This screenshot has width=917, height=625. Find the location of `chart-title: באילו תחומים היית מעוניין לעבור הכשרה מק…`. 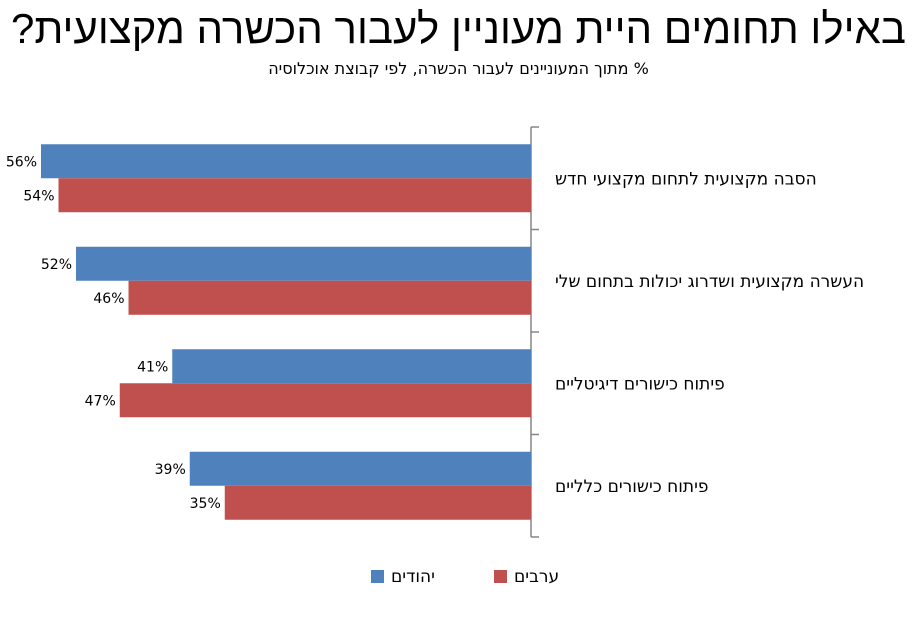

chart-title: באילו תחומים היית מעוניין לעבור הכשרה מק… is located at coordinates (458, 28).